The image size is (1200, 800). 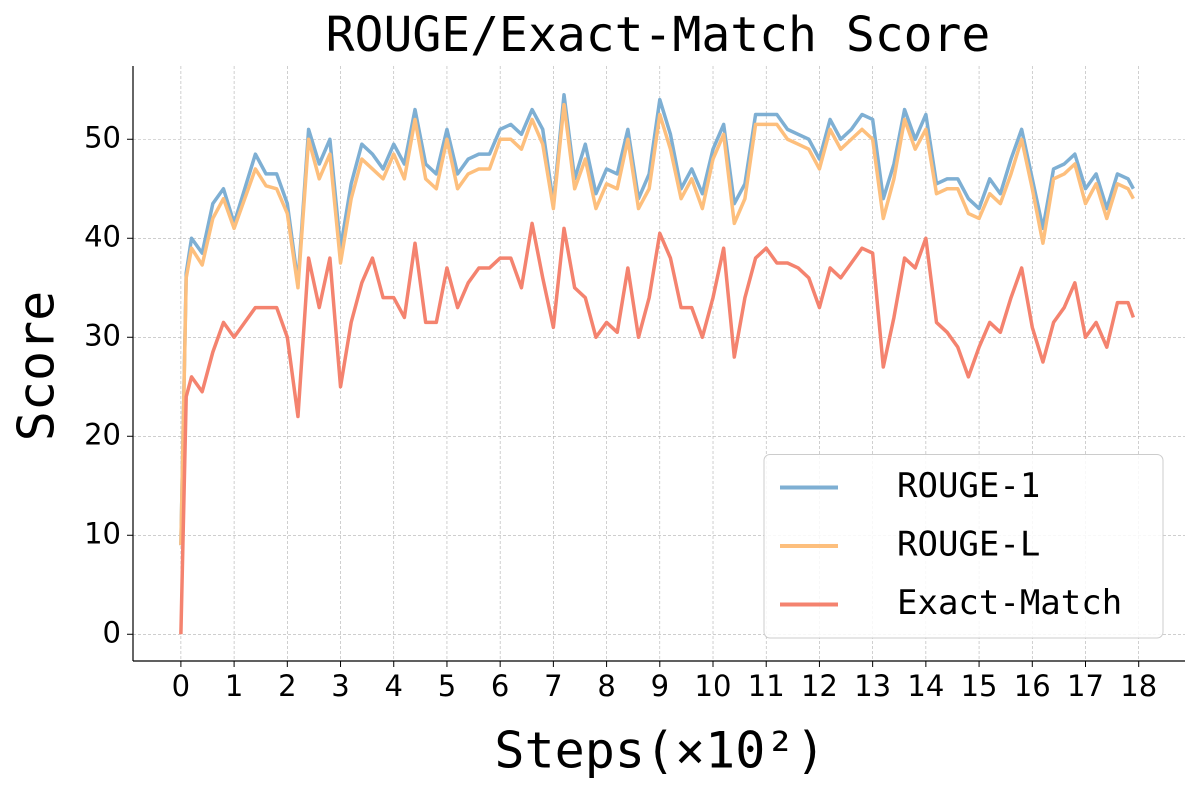 I want to click on legend-label: ROUGE-L, so click(x=968, y=545).